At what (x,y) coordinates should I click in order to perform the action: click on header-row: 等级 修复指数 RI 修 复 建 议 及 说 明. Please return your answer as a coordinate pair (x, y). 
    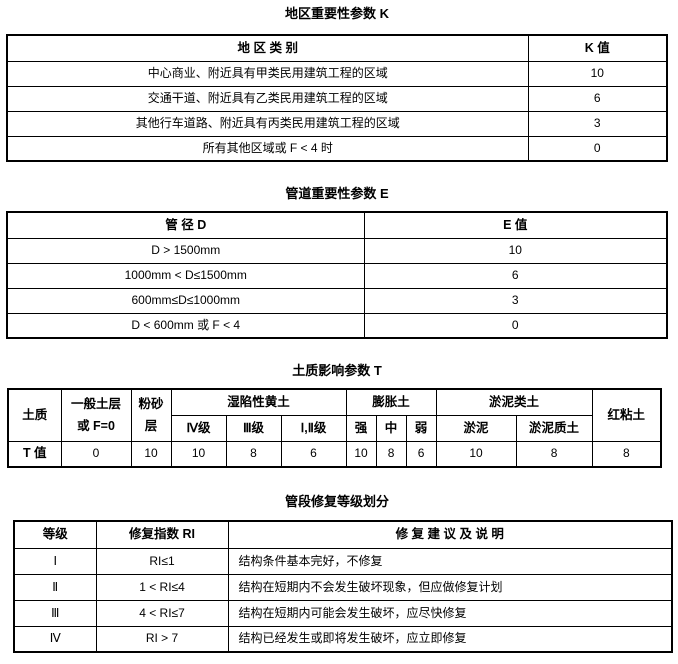
    Looking at the image, I should click on (343, 534).